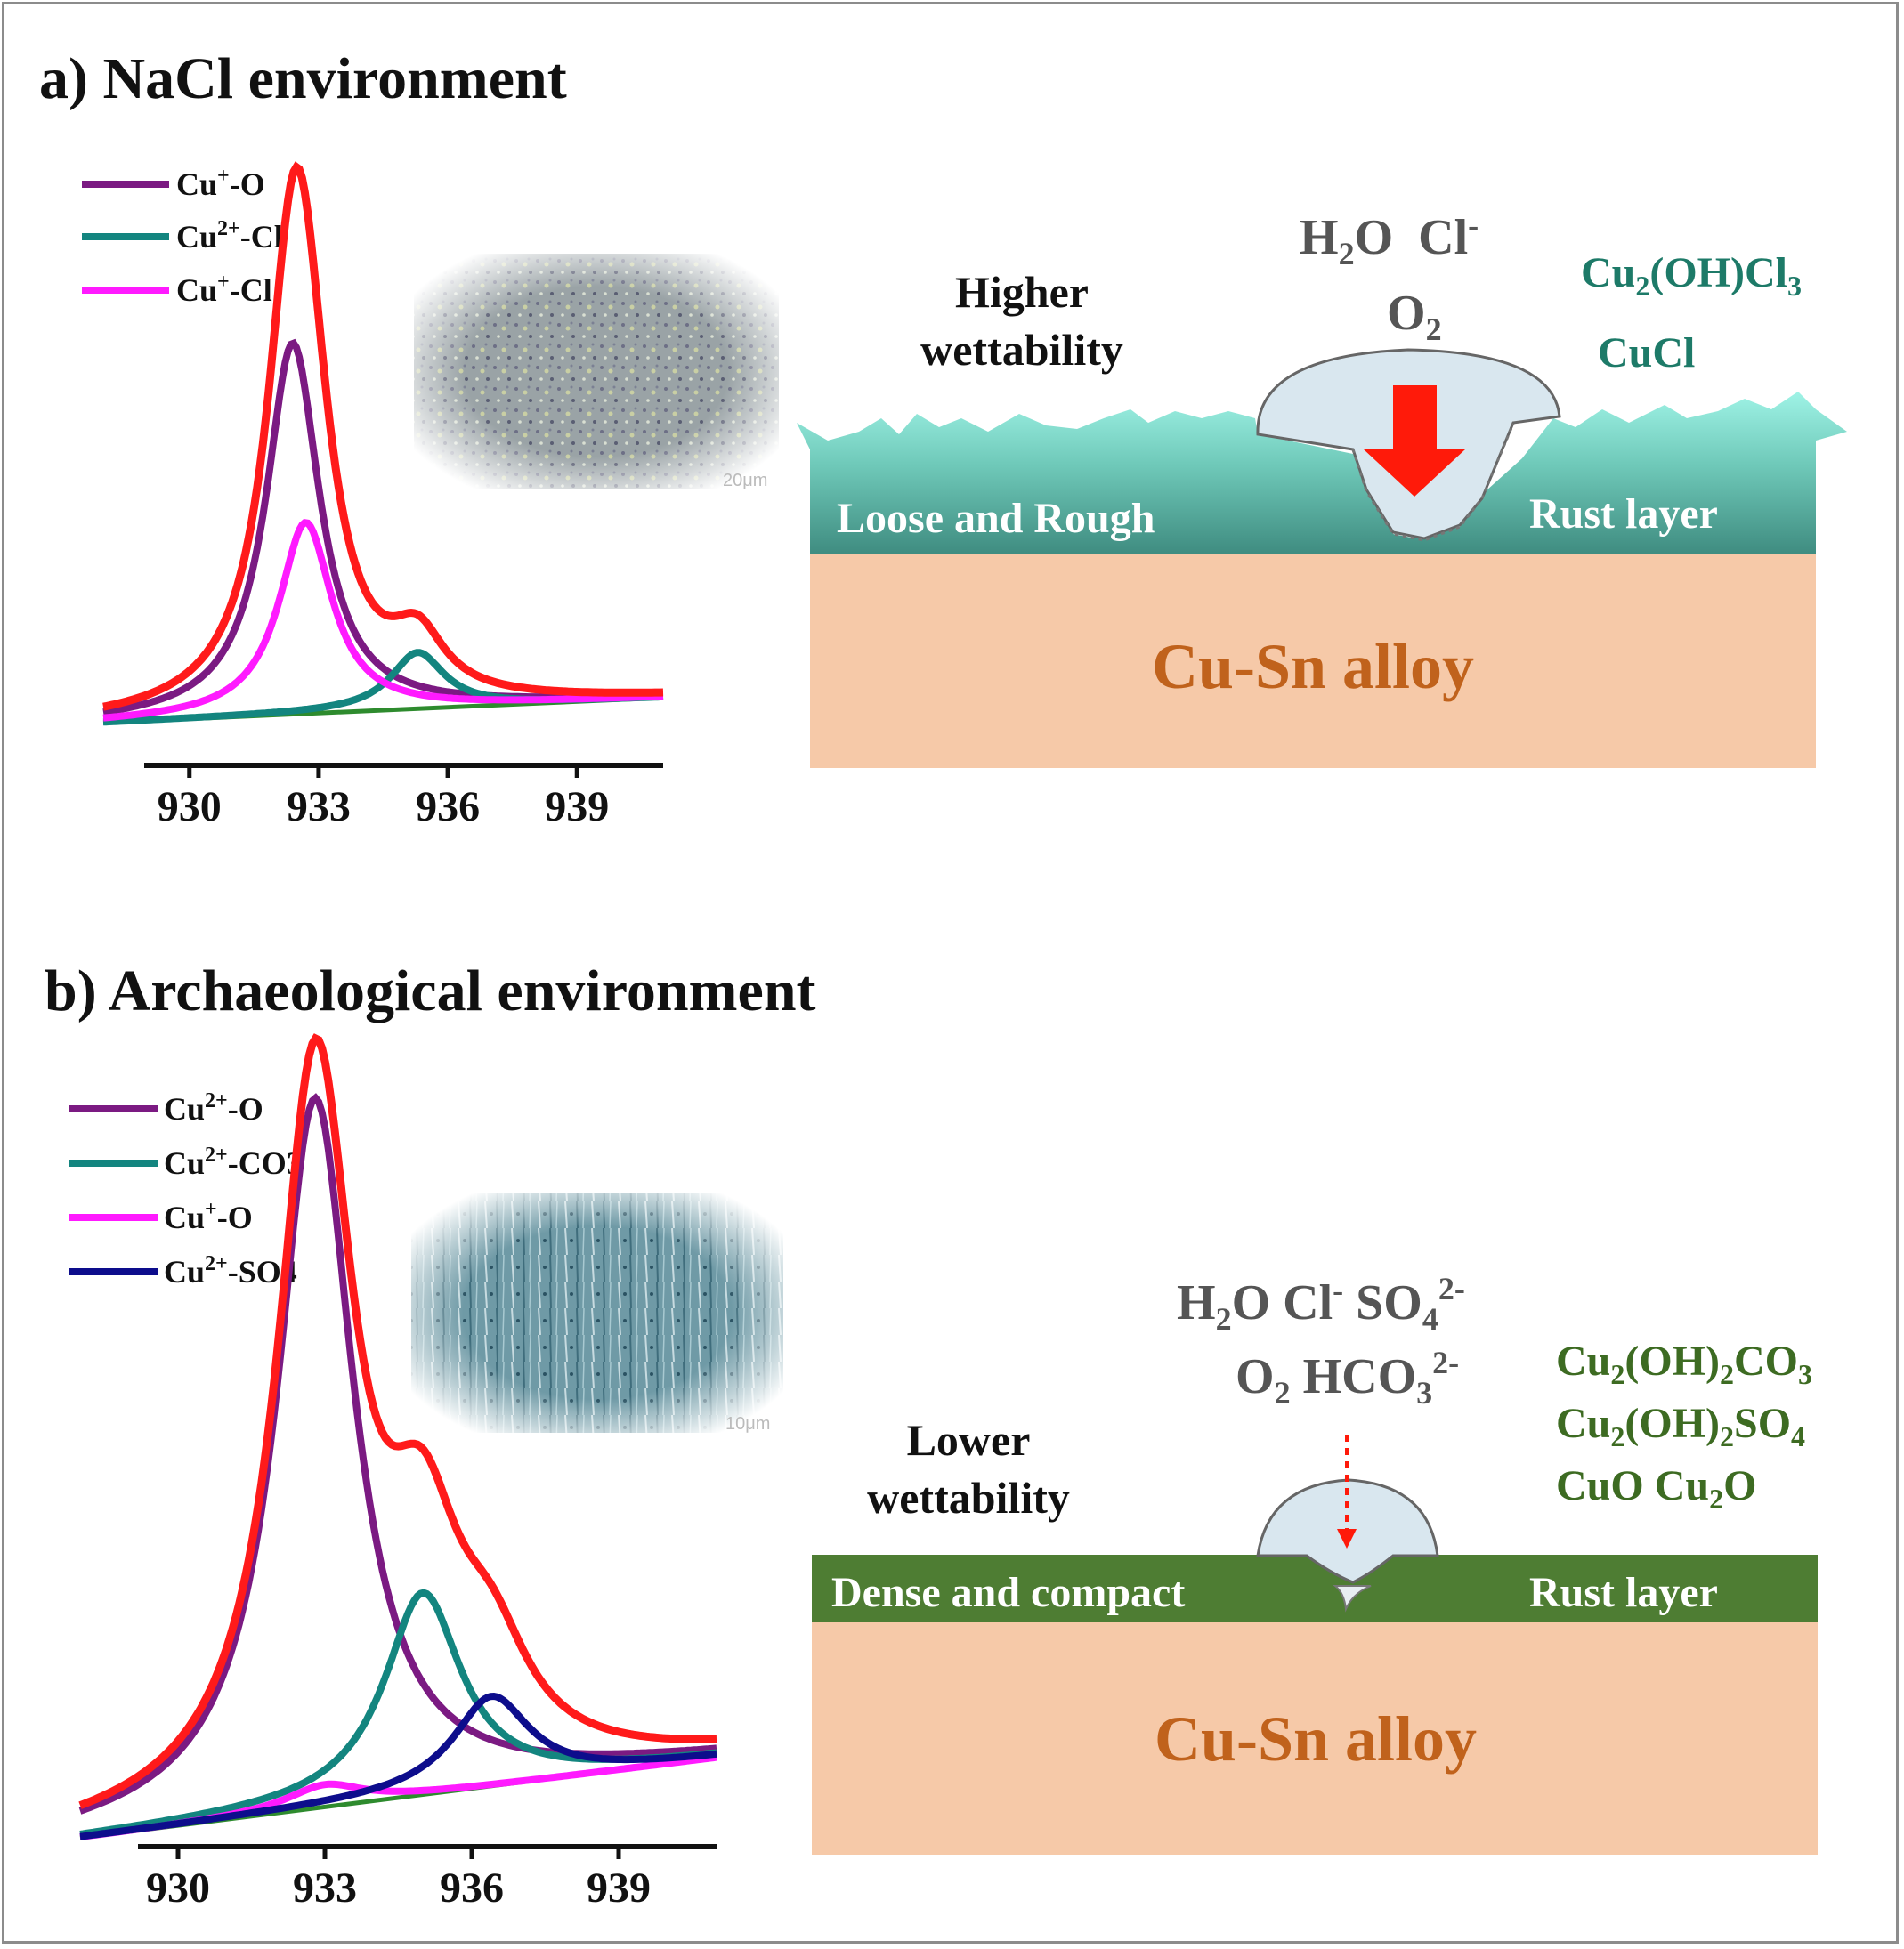 This screenshot has width=1904, height=1949. What do you see at coordinates (431, 990) in the screenshot?
I see `panel-b-title: b) Archaeological environment` at bounding box center [431, 990].